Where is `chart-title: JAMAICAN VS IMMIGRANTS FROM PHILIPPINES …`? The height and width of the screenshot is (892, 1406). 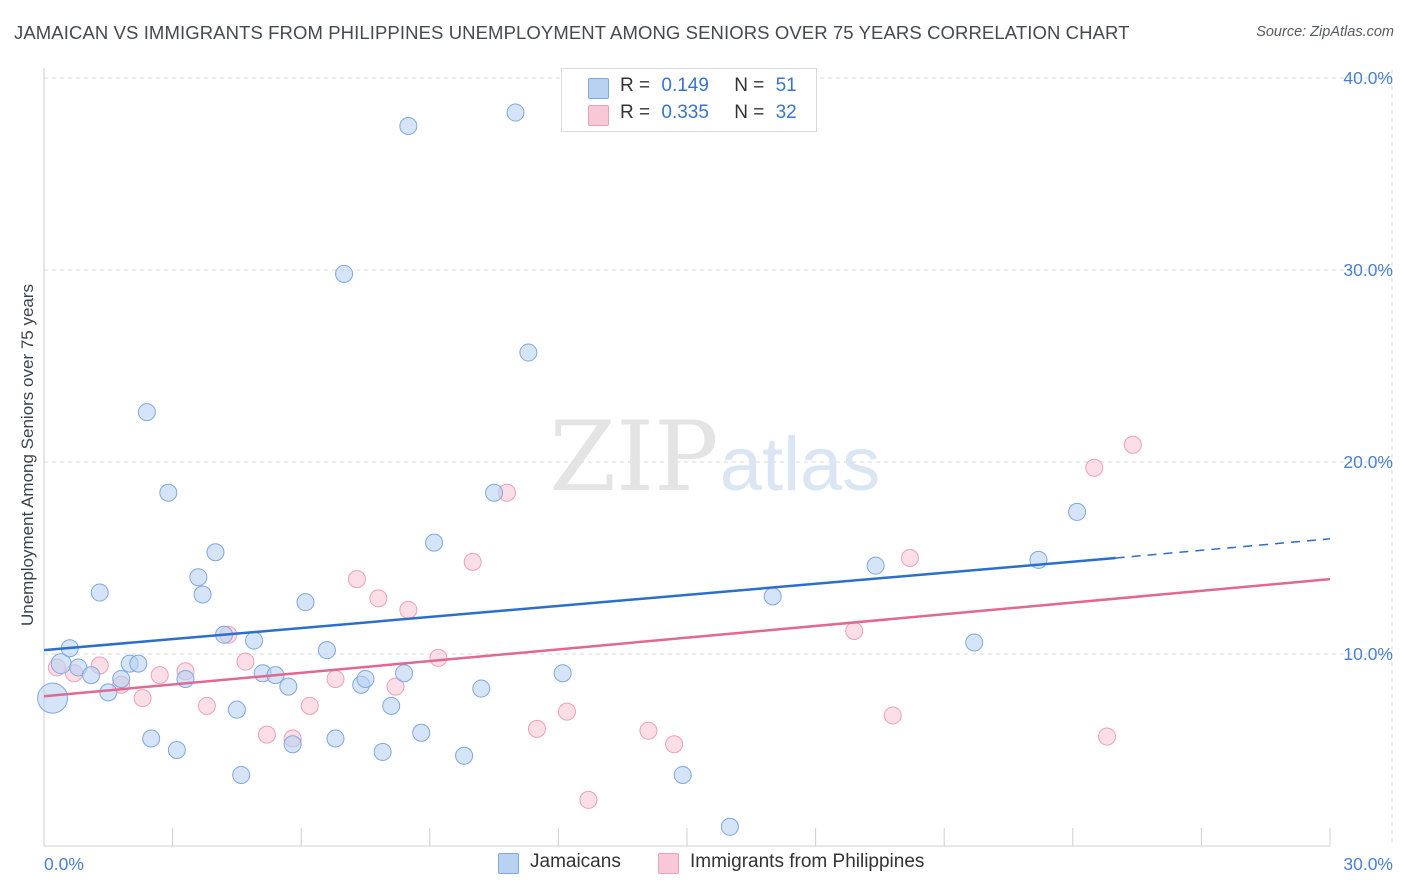 chart-title: JAMAICAN VS IMMIGRANTS FROM PHILIPPINES … is located at coordinates (572, 32).